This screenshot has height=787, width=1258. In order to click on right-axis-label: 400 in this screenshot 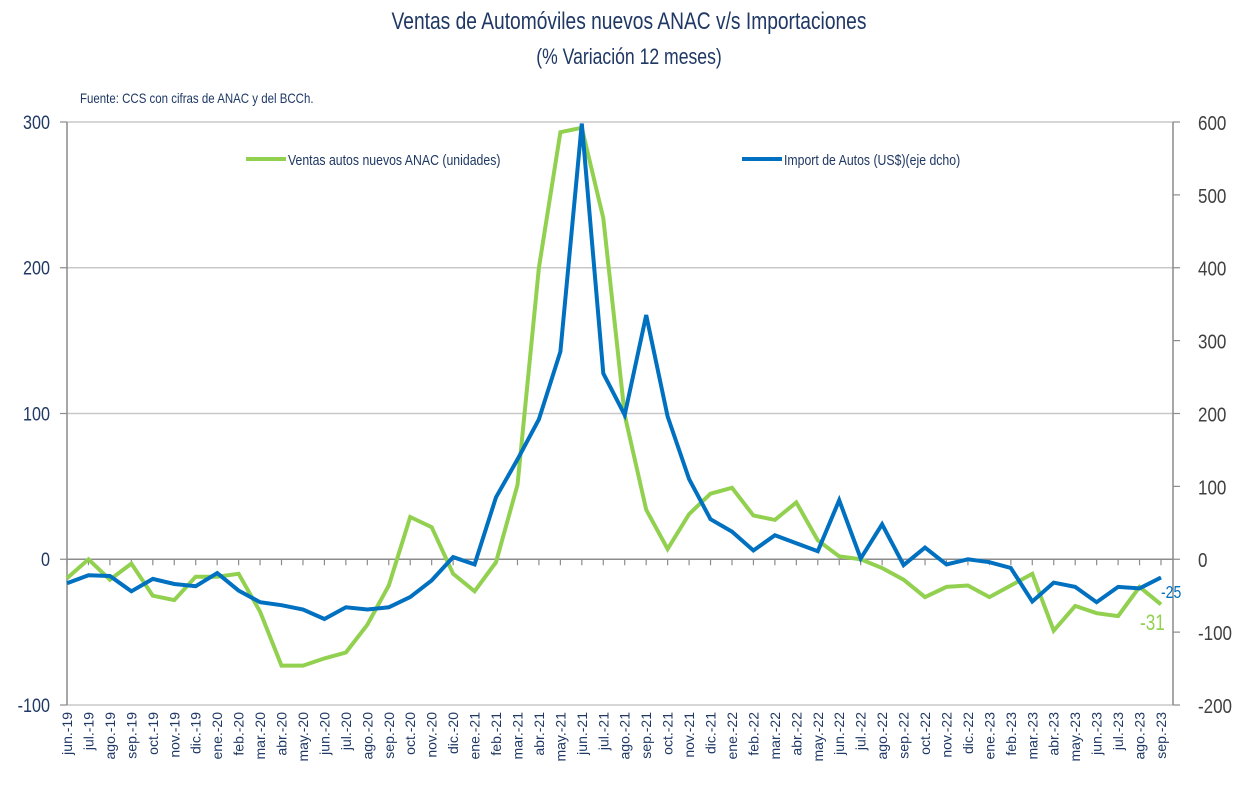, I will do `click(1212, 268)`.